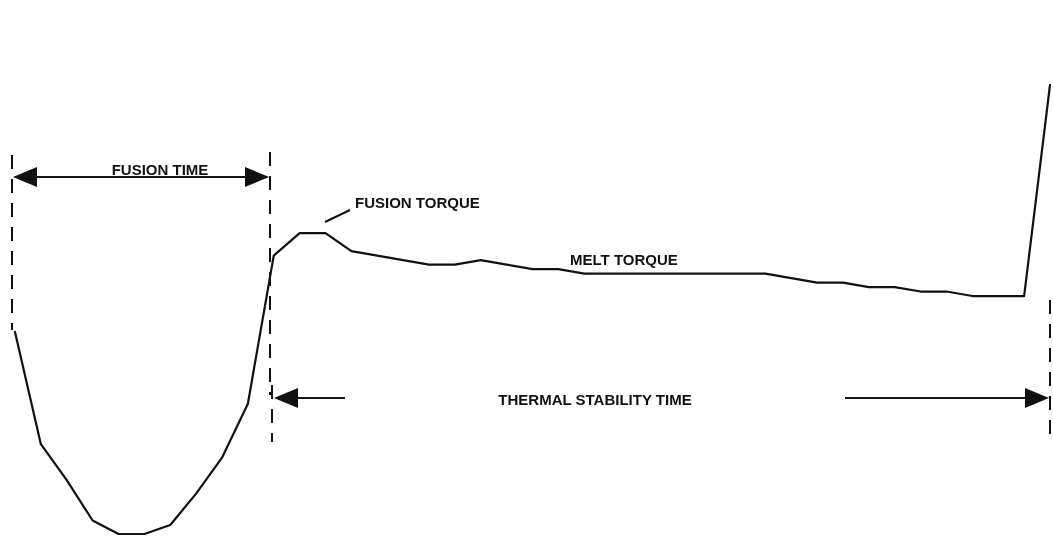  Describe the element at coordinates (417, 202) in the screenshot. I see `annotation: FUSION TORQUE` at that location.